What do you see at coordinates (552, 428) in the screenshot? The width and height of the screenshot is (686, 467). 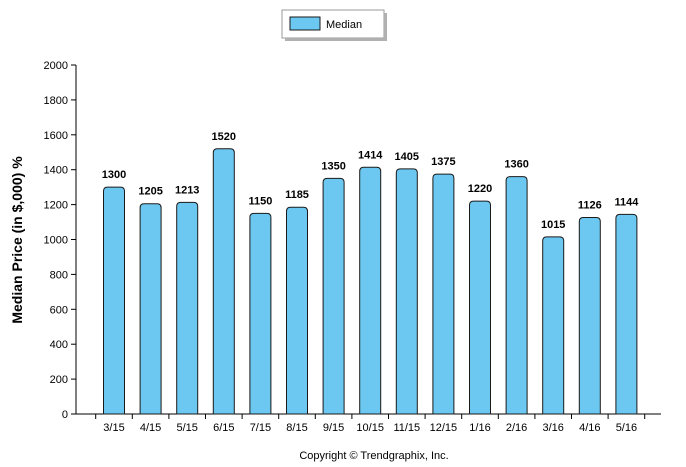 I see `x-tick-label: 3/16` at bounding box center [552, 428].